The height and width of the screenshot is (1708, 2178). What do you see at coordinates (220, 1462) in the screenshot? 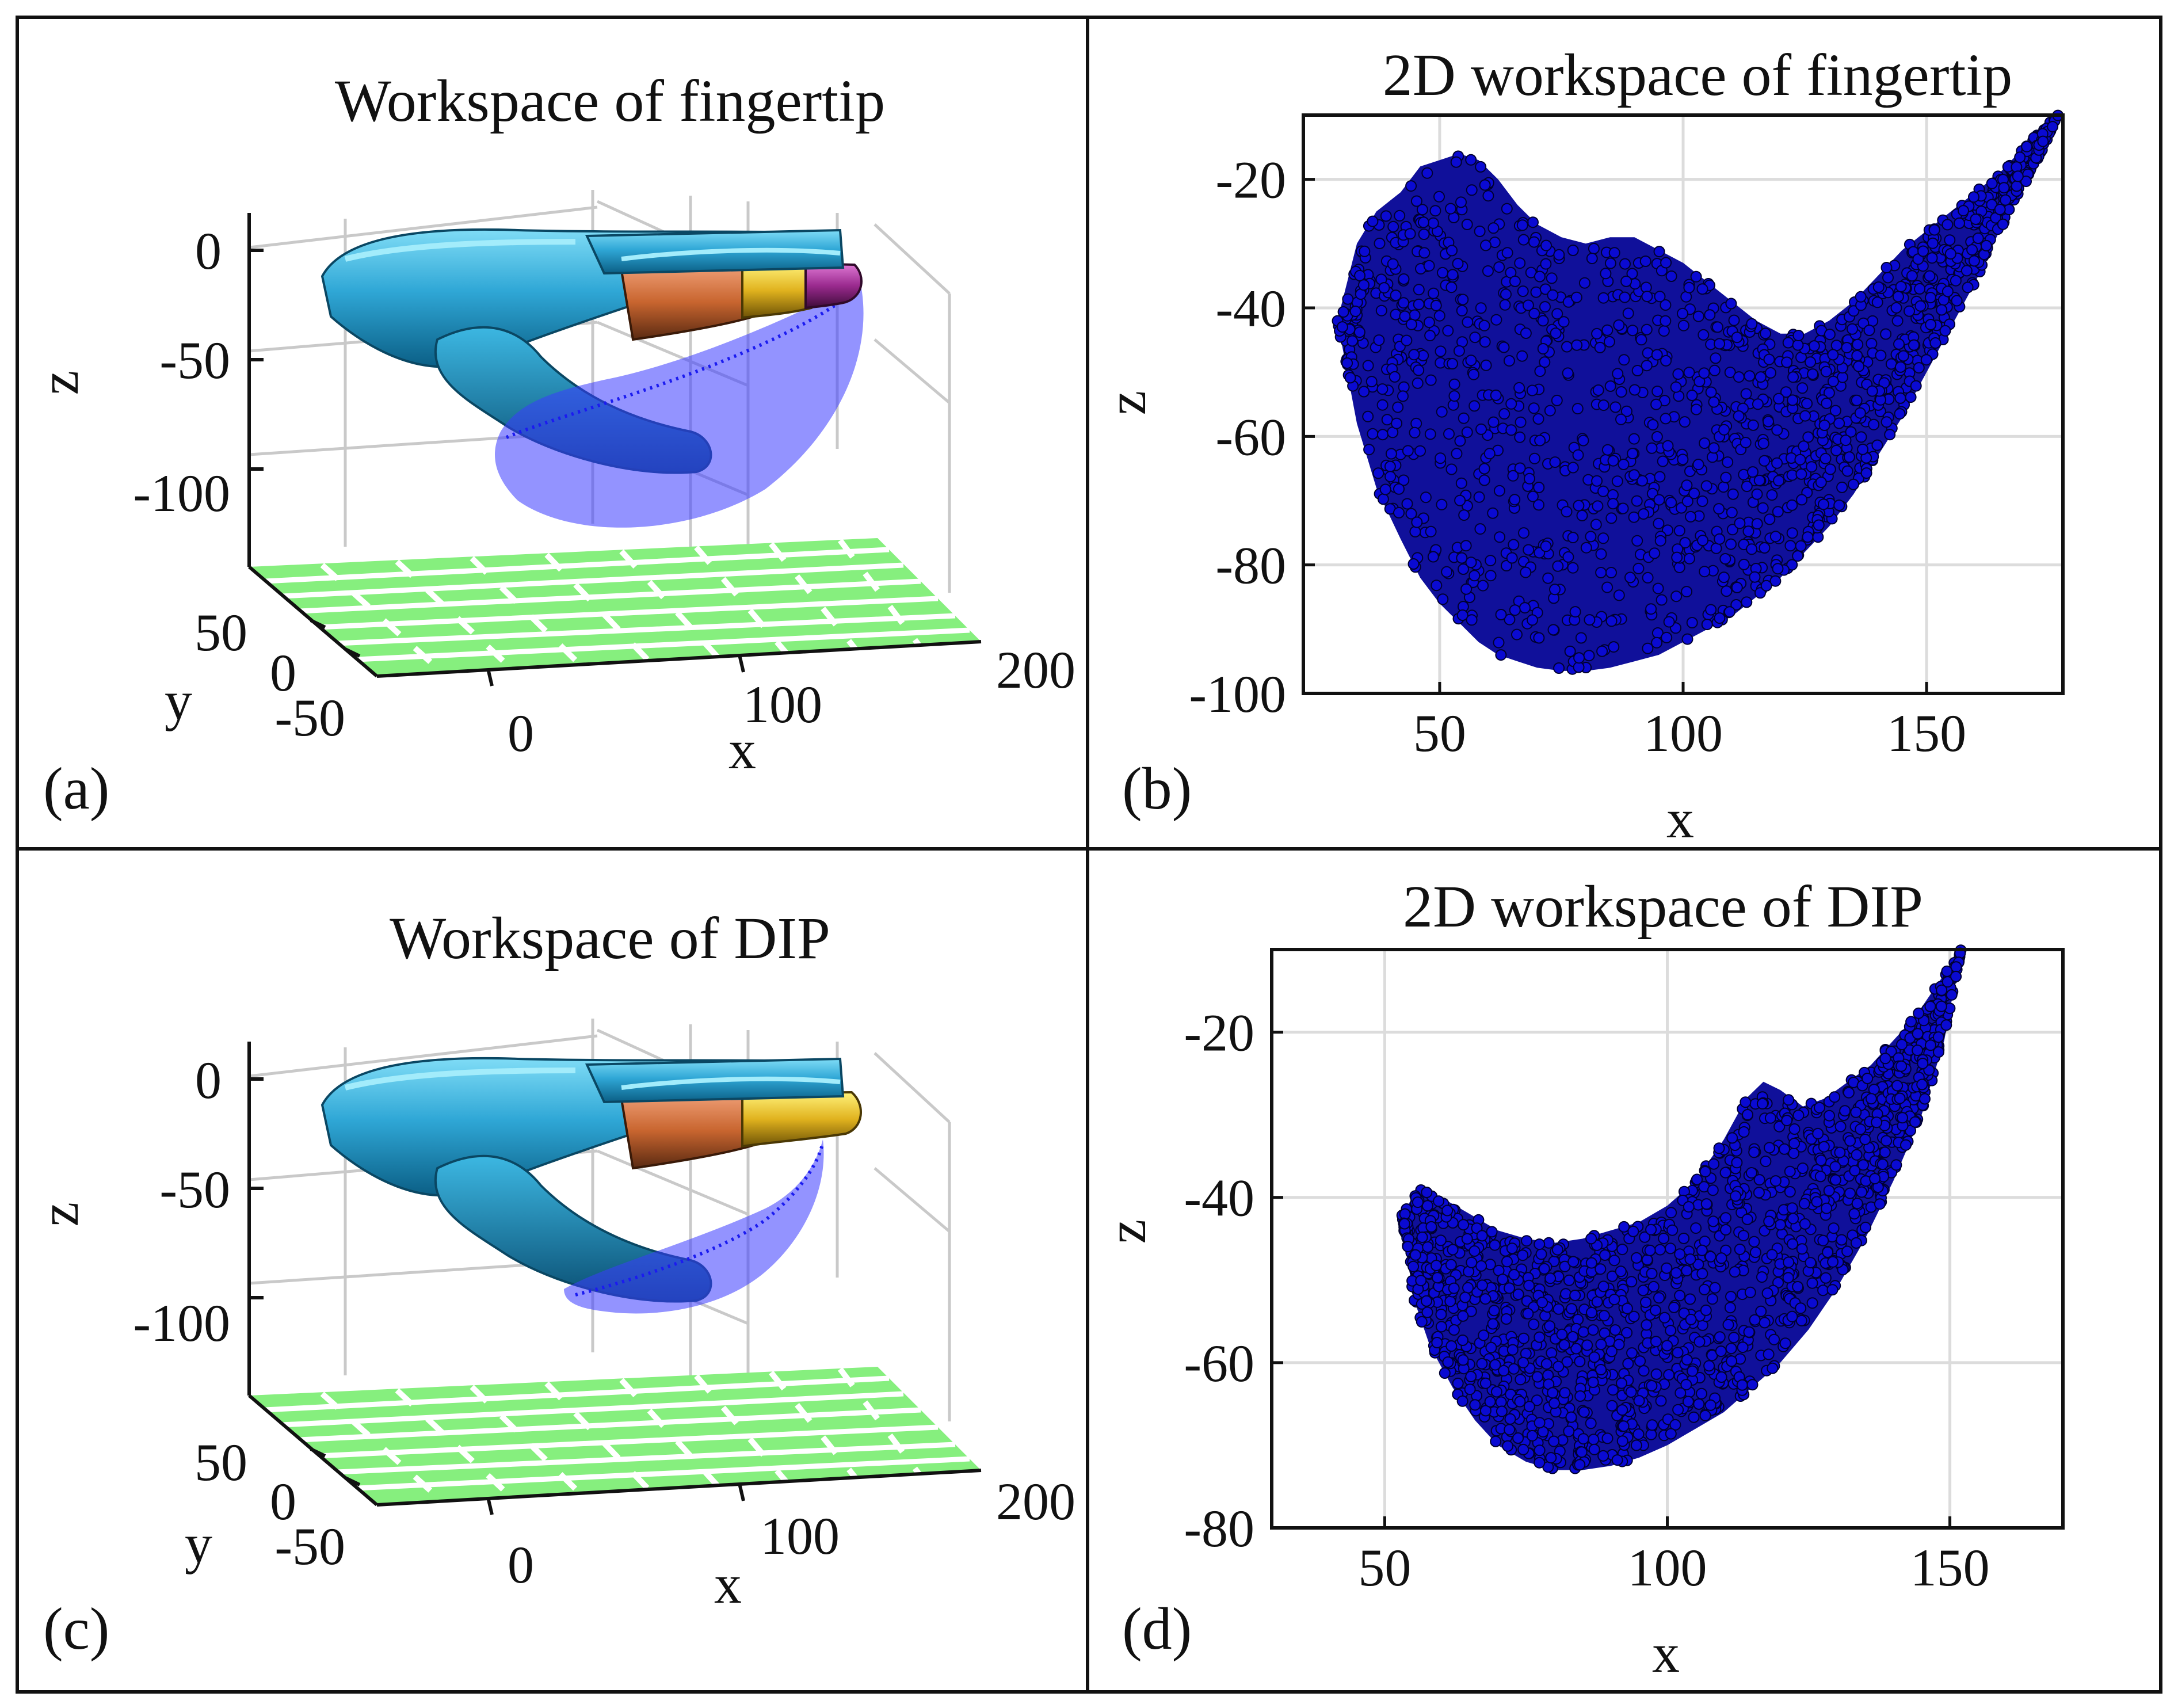
I see `panel-c-yticks-0: 50` at bounding box center [220, 1462].